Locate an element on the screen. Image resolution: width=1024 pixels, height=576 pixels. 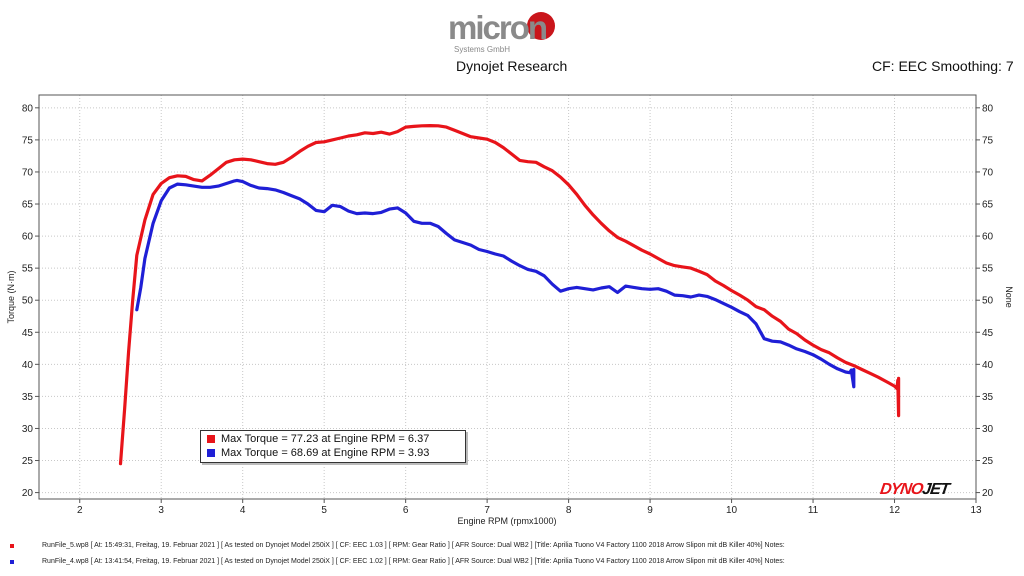
legend-item-blue: Max Torque = 68.69 at Engine RPM = 3.93 is located at coordinates (333, 453).